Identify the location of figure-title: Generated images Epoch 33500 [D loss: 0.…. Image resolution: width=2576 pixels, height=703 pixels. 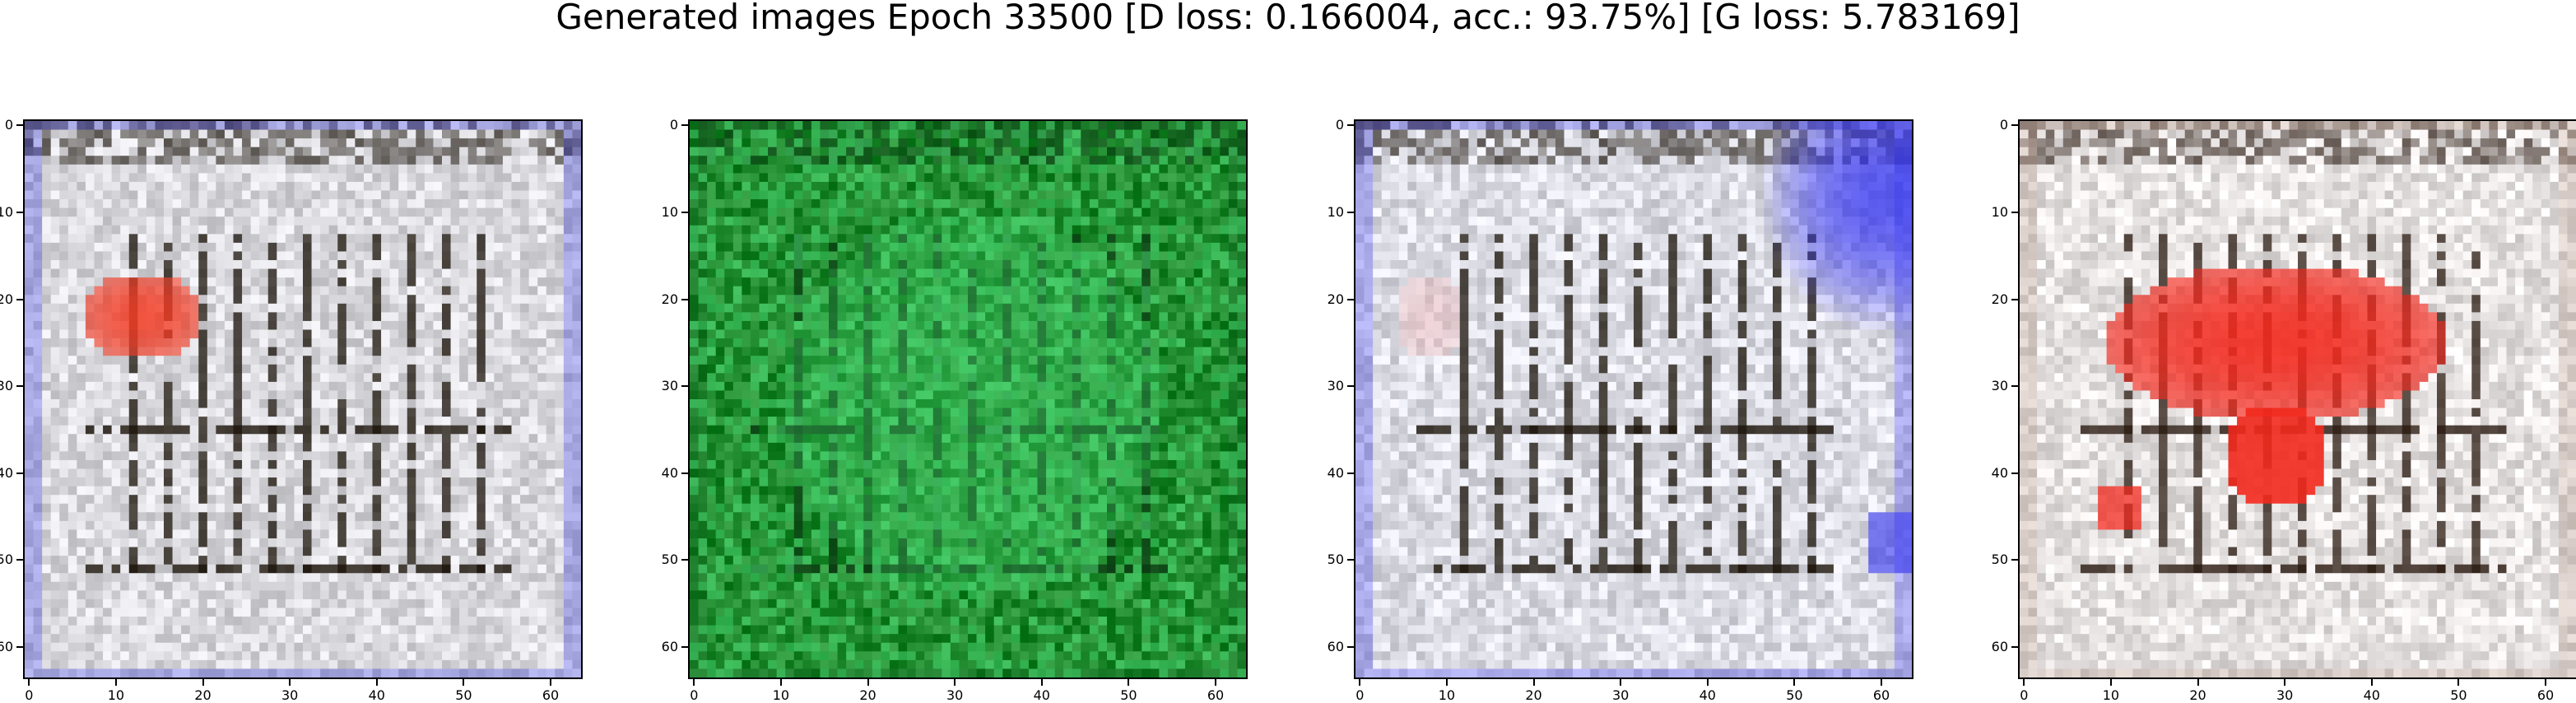
(1288, 19).